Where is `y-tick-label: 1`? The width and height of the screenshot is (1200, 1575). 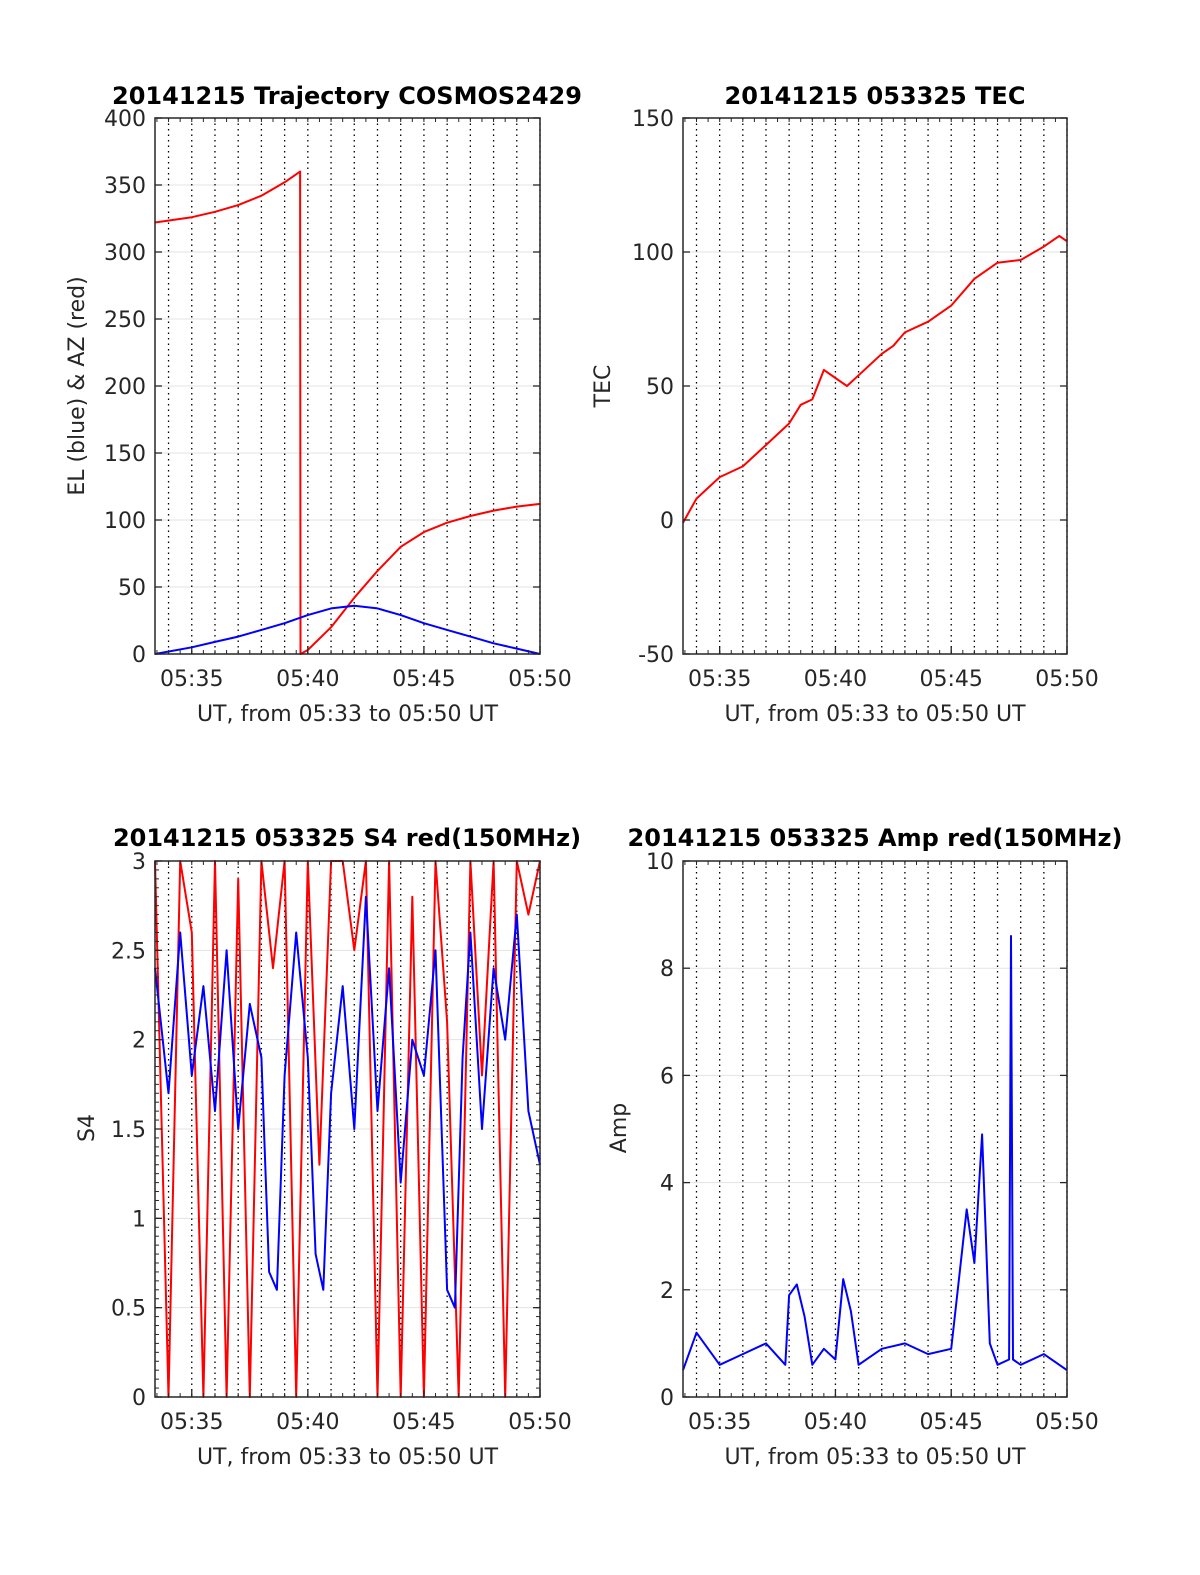 y-tick-label: 1 is located at coordinates (139, 1219).